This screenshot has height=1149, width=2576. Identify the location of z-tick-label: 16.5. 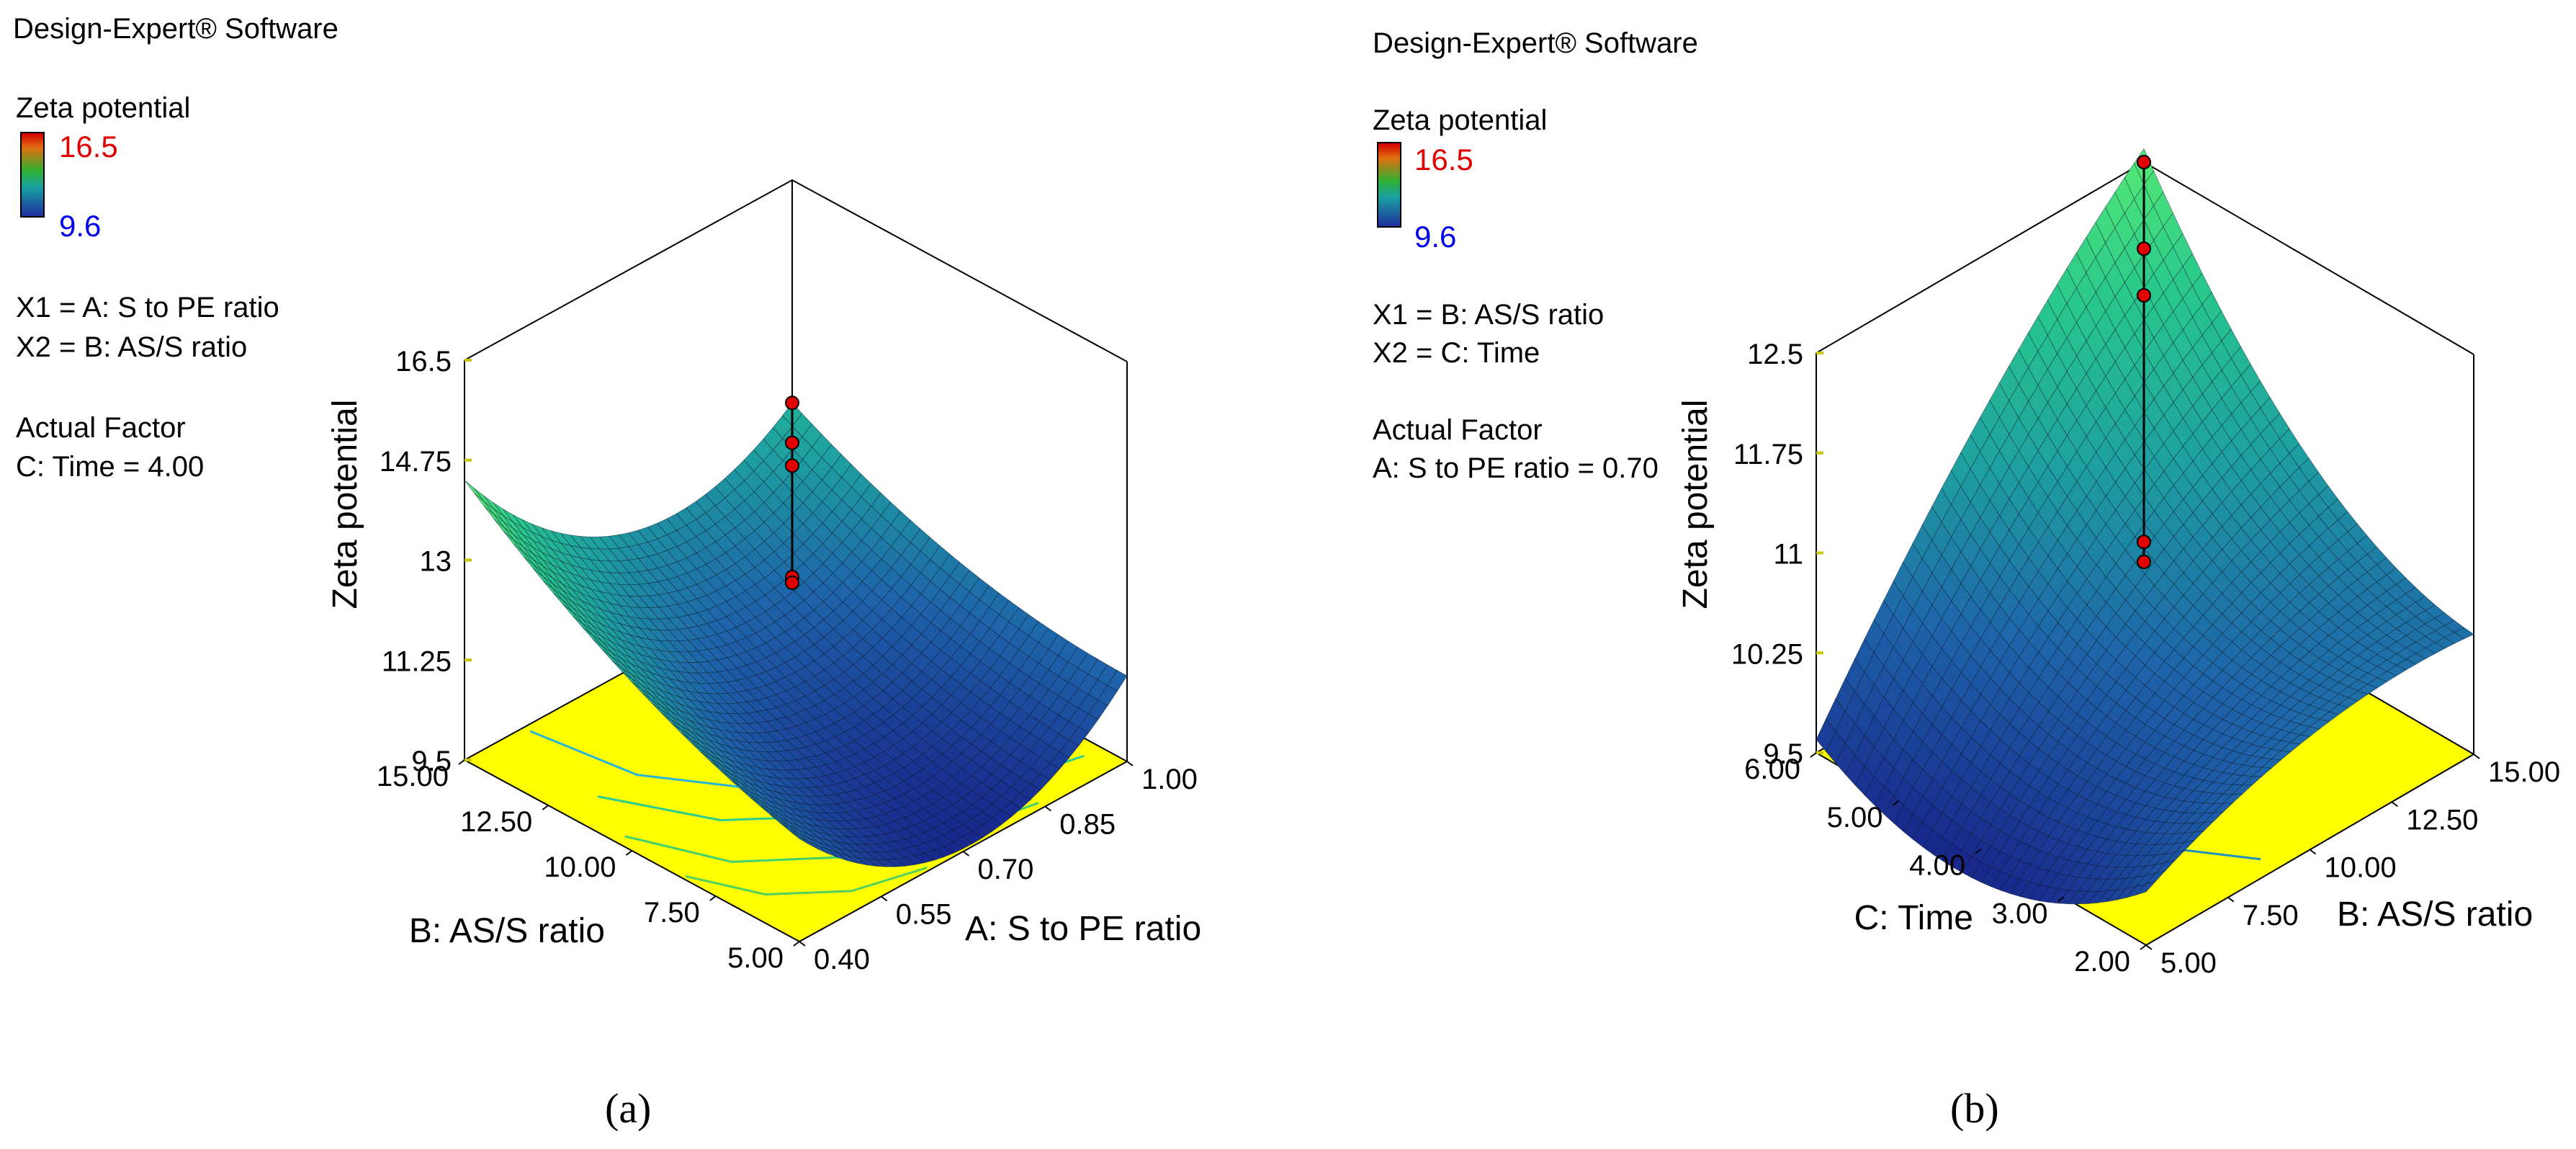
(423, 361).